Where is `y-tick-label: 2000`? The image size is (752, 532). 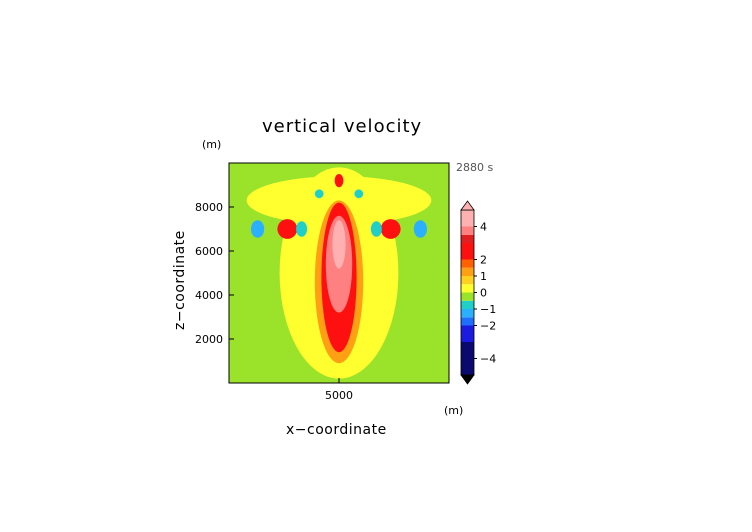
y-tick-label: 2000 is located at coordinates (209, 339).